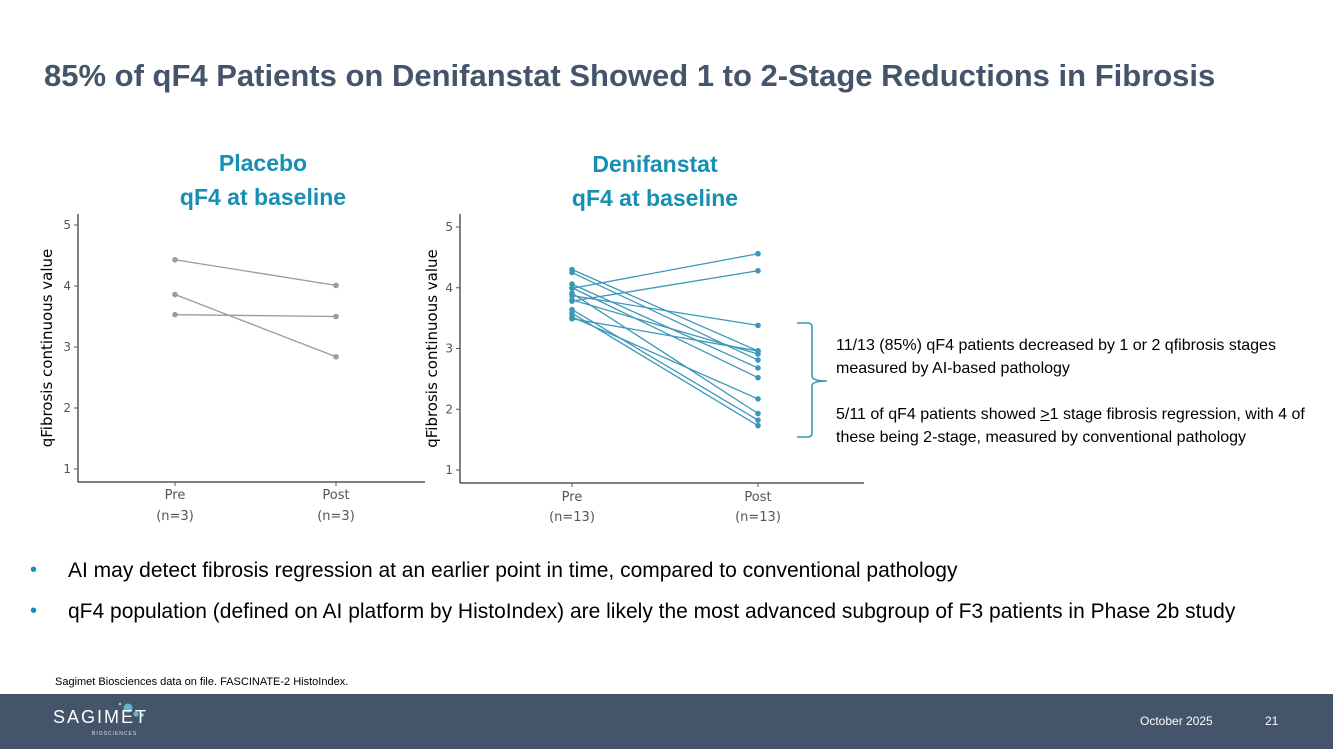 Image resolution: width=1333 pixels, height=749 pixels. Describe the element at coordinates (101, 717) in the screenshot. I see `logo: SAGIMET` at that location.